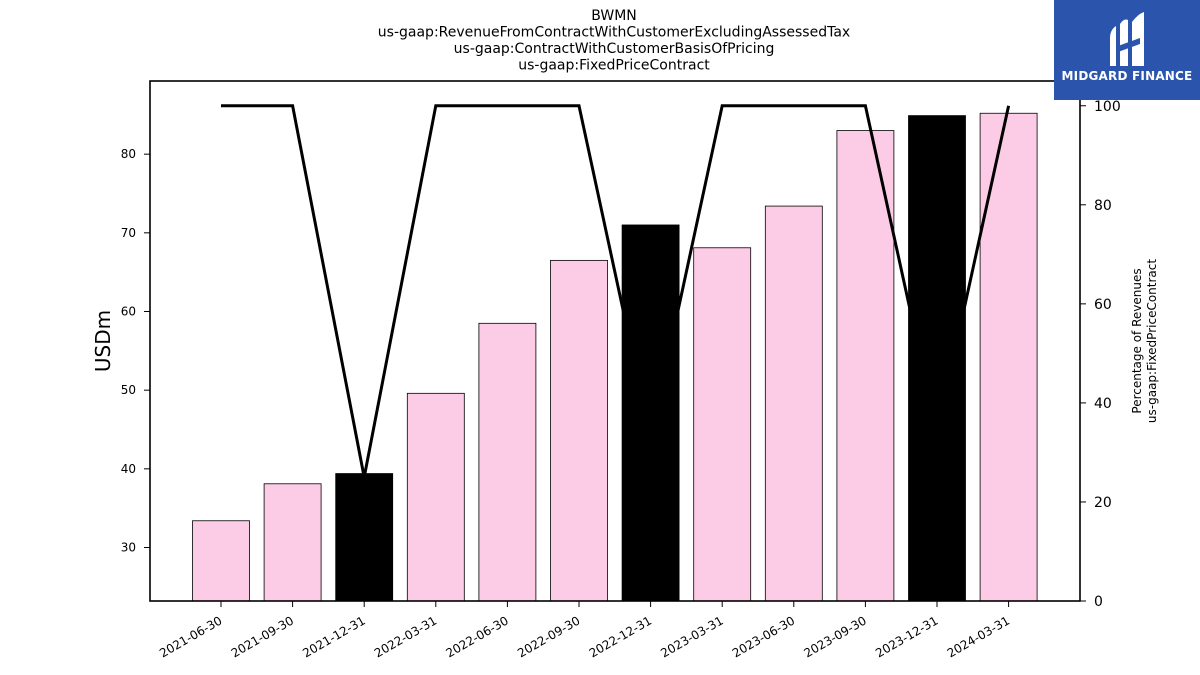  Describe the element at coordinates (978, 636) in the screenshot. I see `x-tick-label: 2024-03-31` at that location.